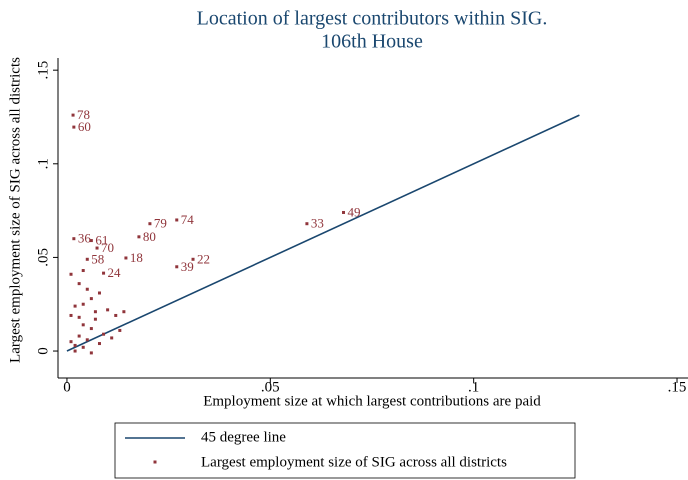 The height and width of the screenshot is (480, 688). Describe the element at coordinates (43, 163) in the screenshot. I see `y-tick-label: .1` at that location.